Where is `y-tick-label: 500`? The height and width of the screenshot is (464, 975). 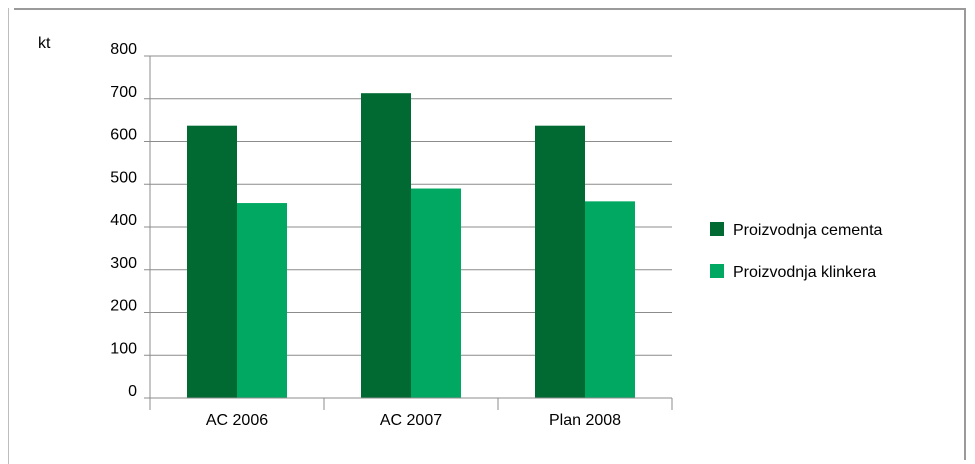
y-tick-label: 500 is located at coordinates (123, 177).